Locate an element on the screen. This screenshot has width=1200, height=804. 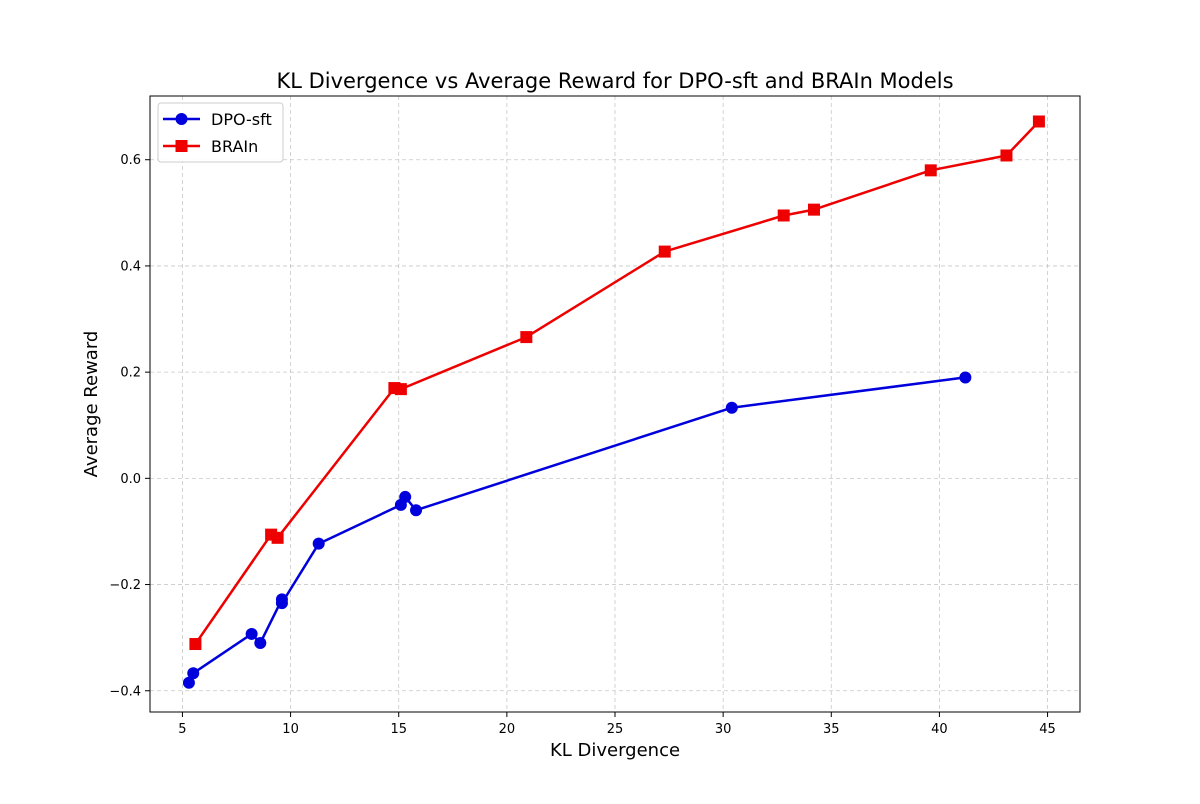
x-tick-label: 10 is located at coordinates (290, 729).